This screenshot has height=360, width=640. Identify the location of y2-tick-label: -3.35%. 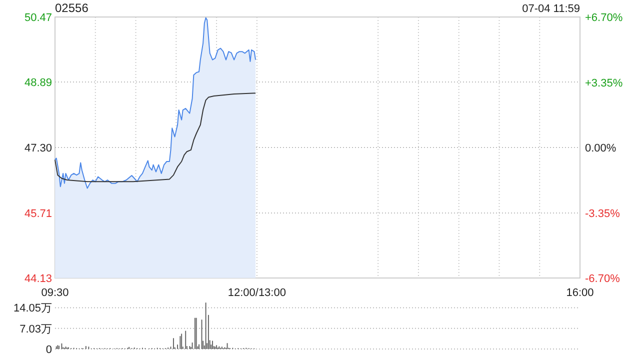
(602, 214).